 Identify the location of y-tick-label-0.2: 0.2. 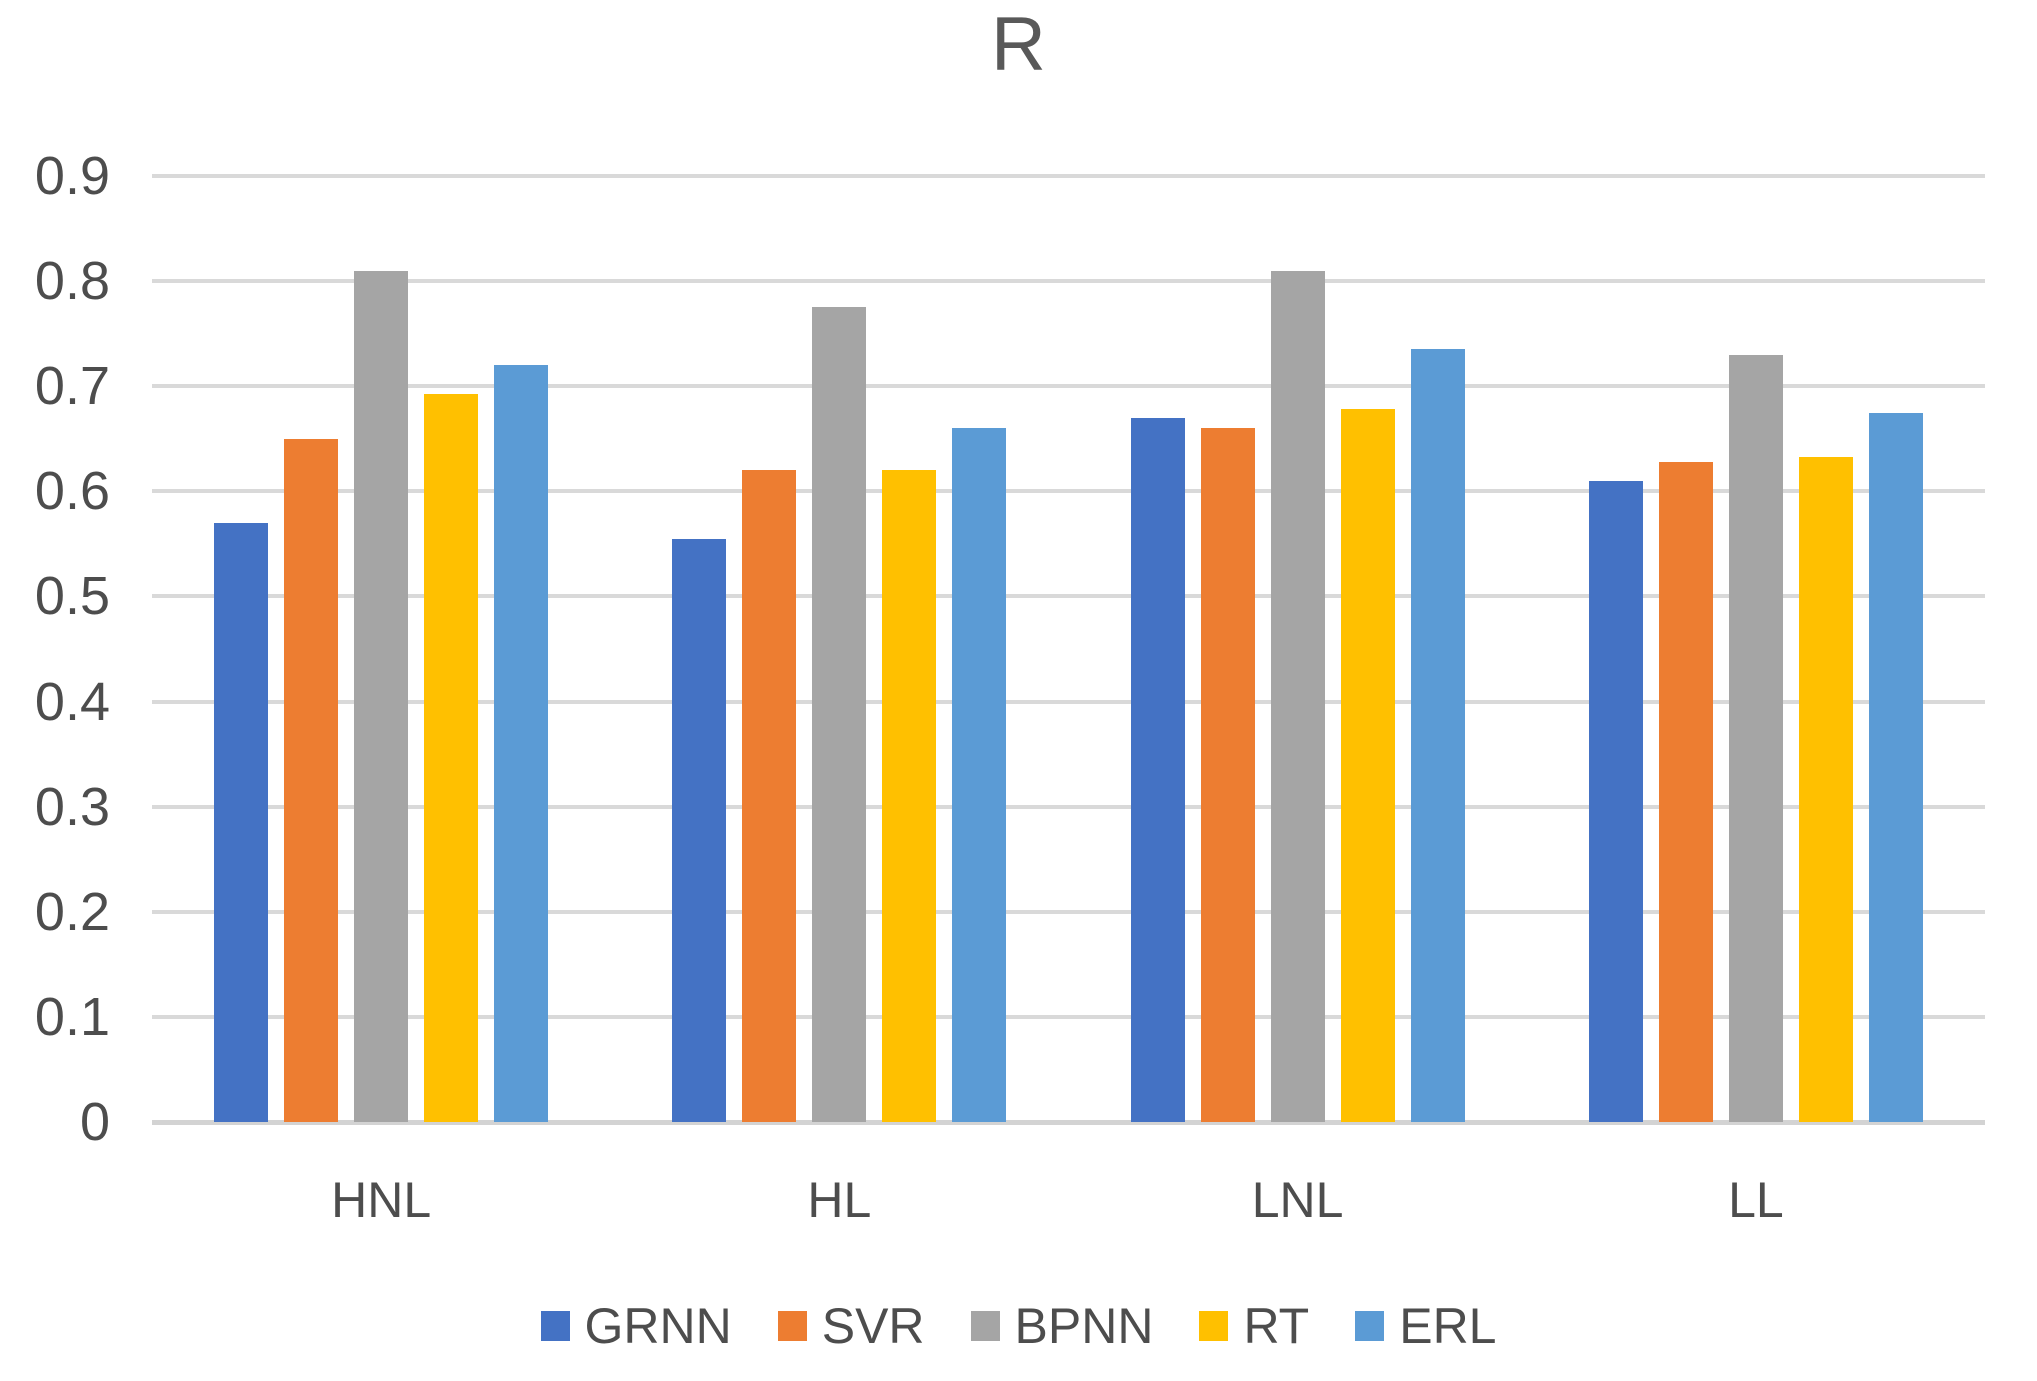
(72, 911).